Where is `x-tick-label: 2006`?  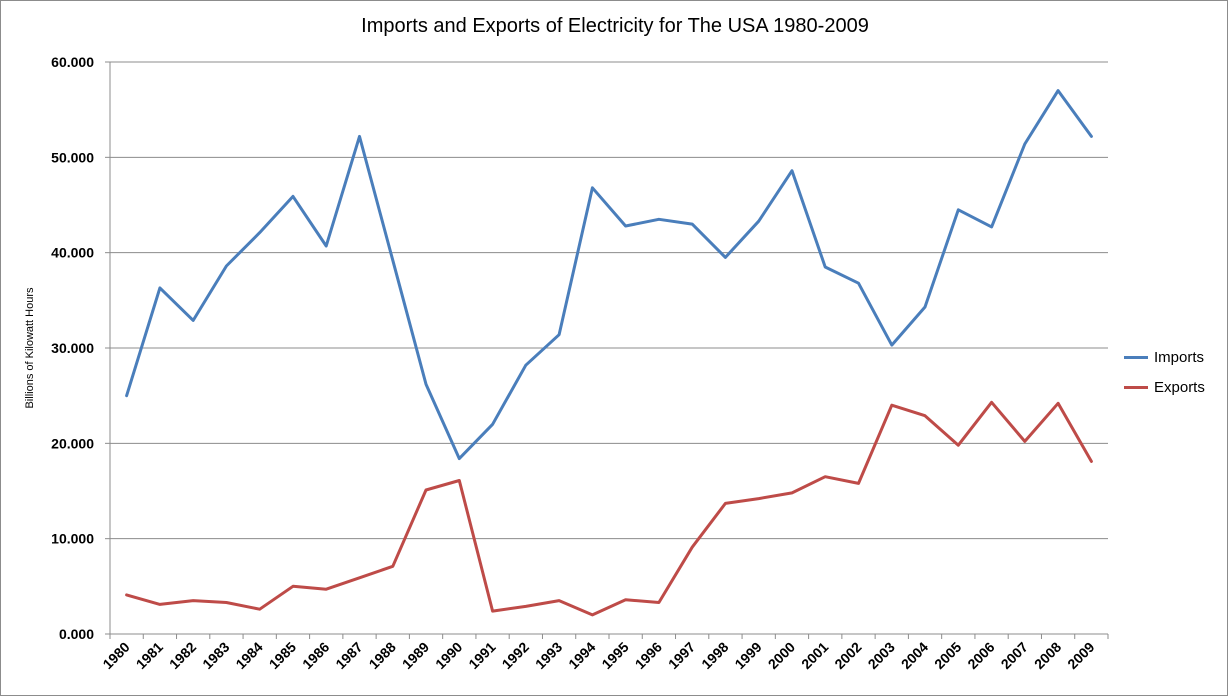
x-tick-label: 2006 is located at coordinates (980, 655).